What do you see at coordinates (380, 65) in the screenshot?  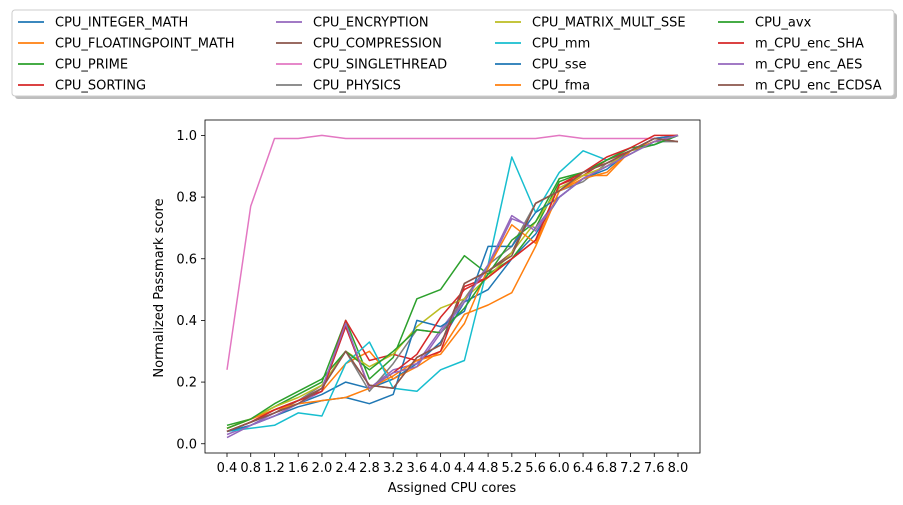 I see `legend-entry-label: CPU_SINGLETHREAD` at bounding box center [380, 65].